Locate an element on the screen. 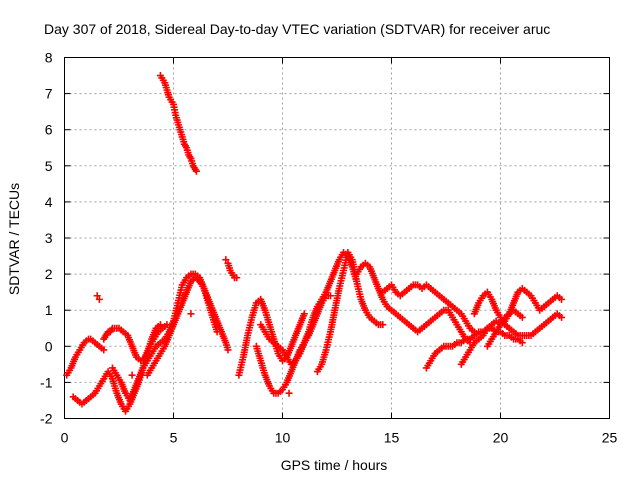  y-tick-label: 4 is located at coordinates (49, 202).